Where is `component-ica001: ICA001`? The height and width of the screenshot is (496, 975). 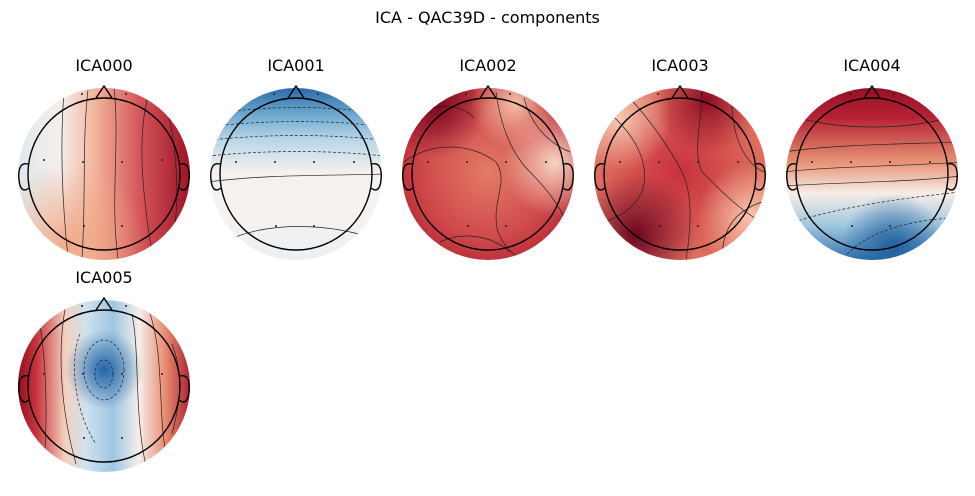 component-ica001: ICA001 is located at coordinates (296, 159).